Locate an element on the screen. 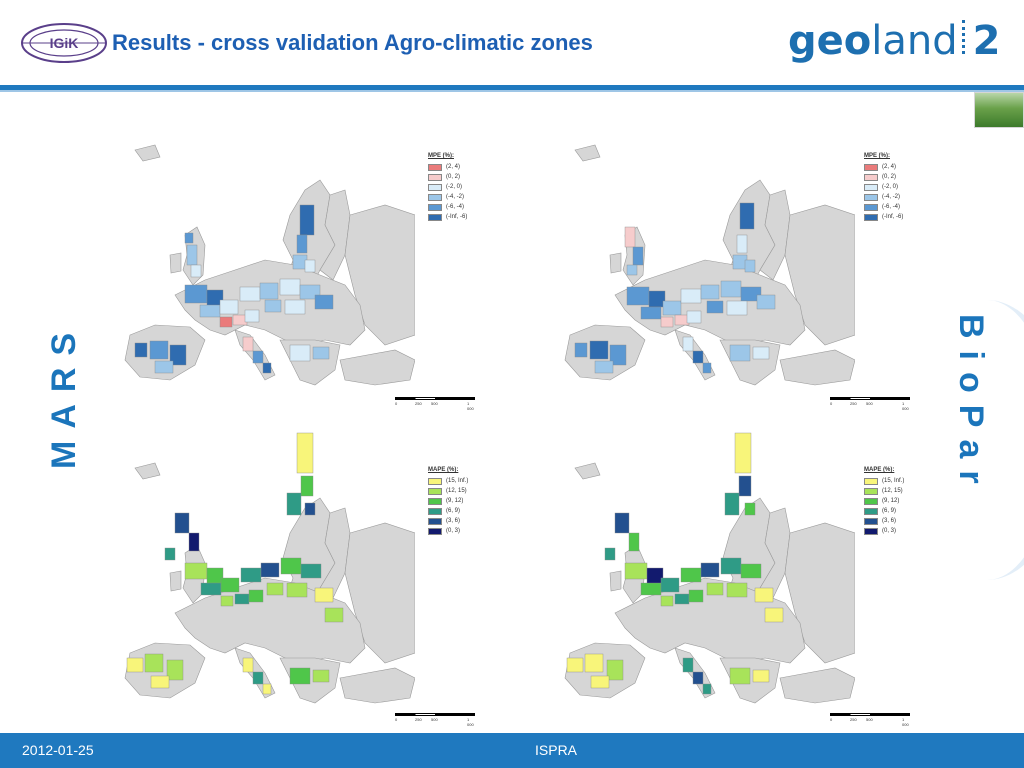 This screenshot has height=768, width=1024. legend-label: (15, Inf.) is located at coordinates (893, 481).